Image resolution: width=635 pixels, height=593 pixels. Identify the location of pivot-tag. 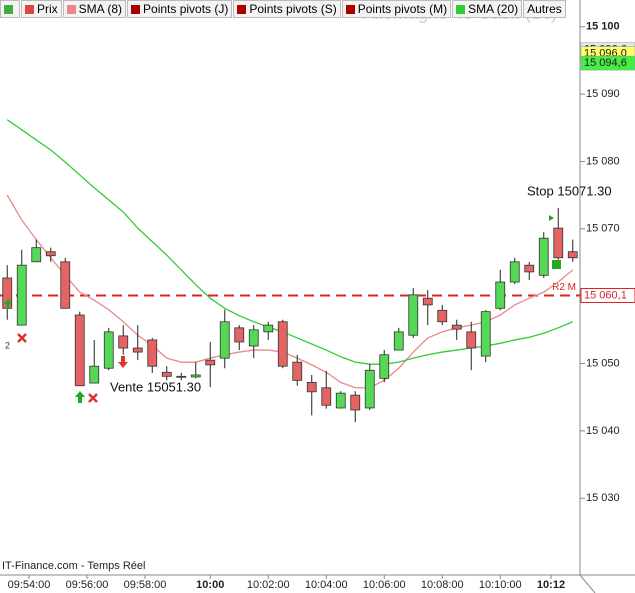
(607, 295).